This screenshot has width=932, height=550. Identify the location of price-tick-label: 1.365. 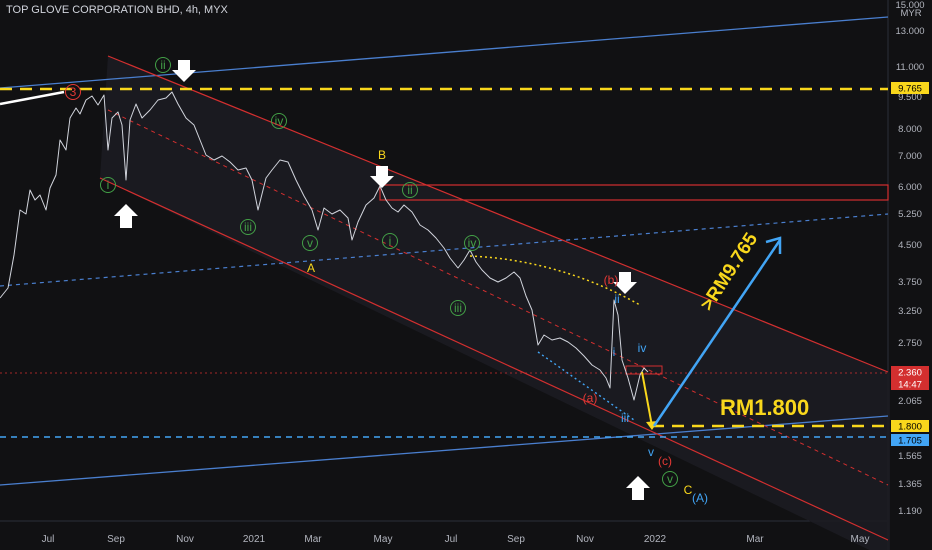
(910, 484).